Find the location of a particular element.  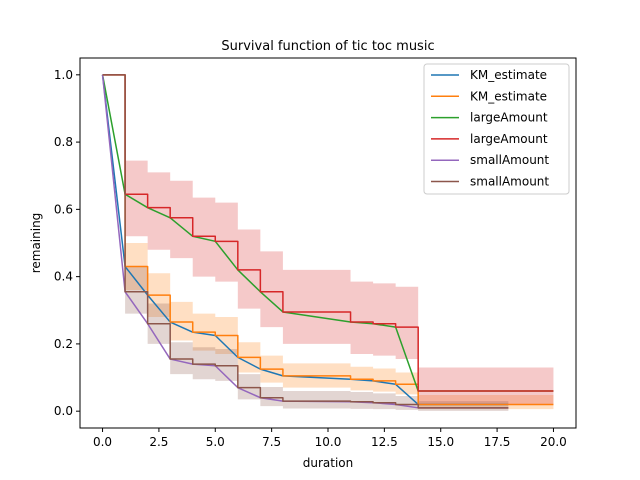

x-tick-label: 10.0 is located at coordinates (328, 442).